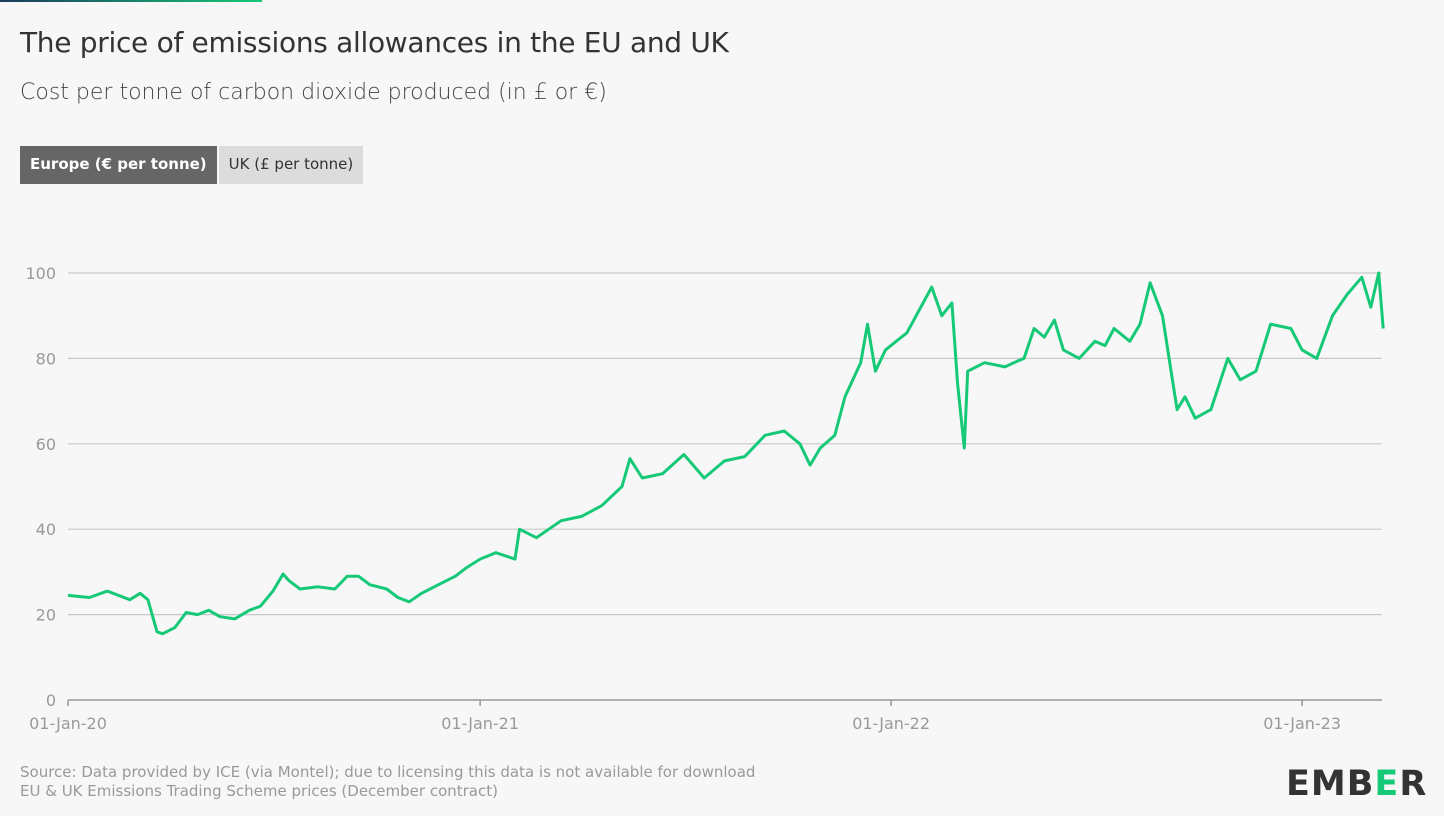 This screenshot has height=816, width=1444. What do you see at coordinates (118, 165) in the screenshot?
I see `tab-europe: Europe (€ per tonne)` at bounding box center [118, 165].